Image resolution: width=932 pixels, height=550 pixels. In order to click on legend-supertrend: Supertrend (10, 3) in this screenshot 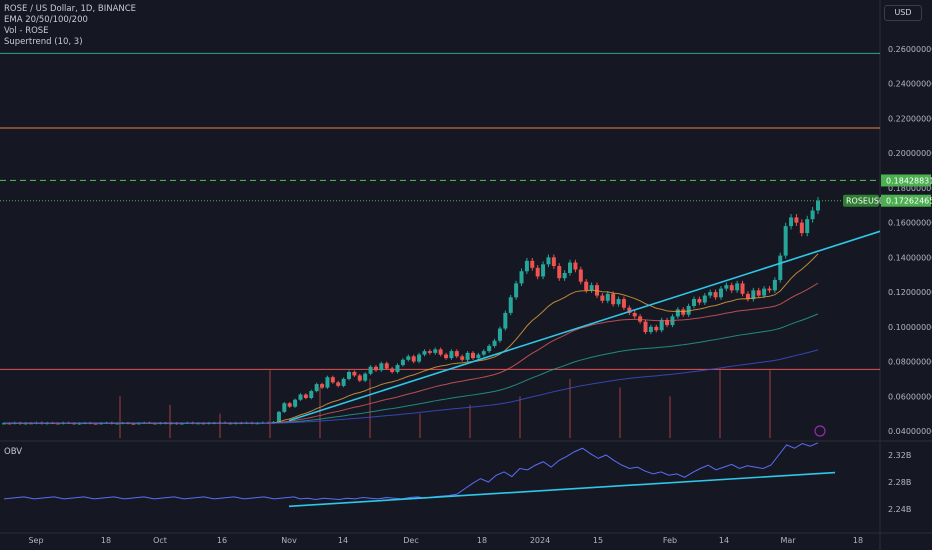, I will do `click(43, 42)`.